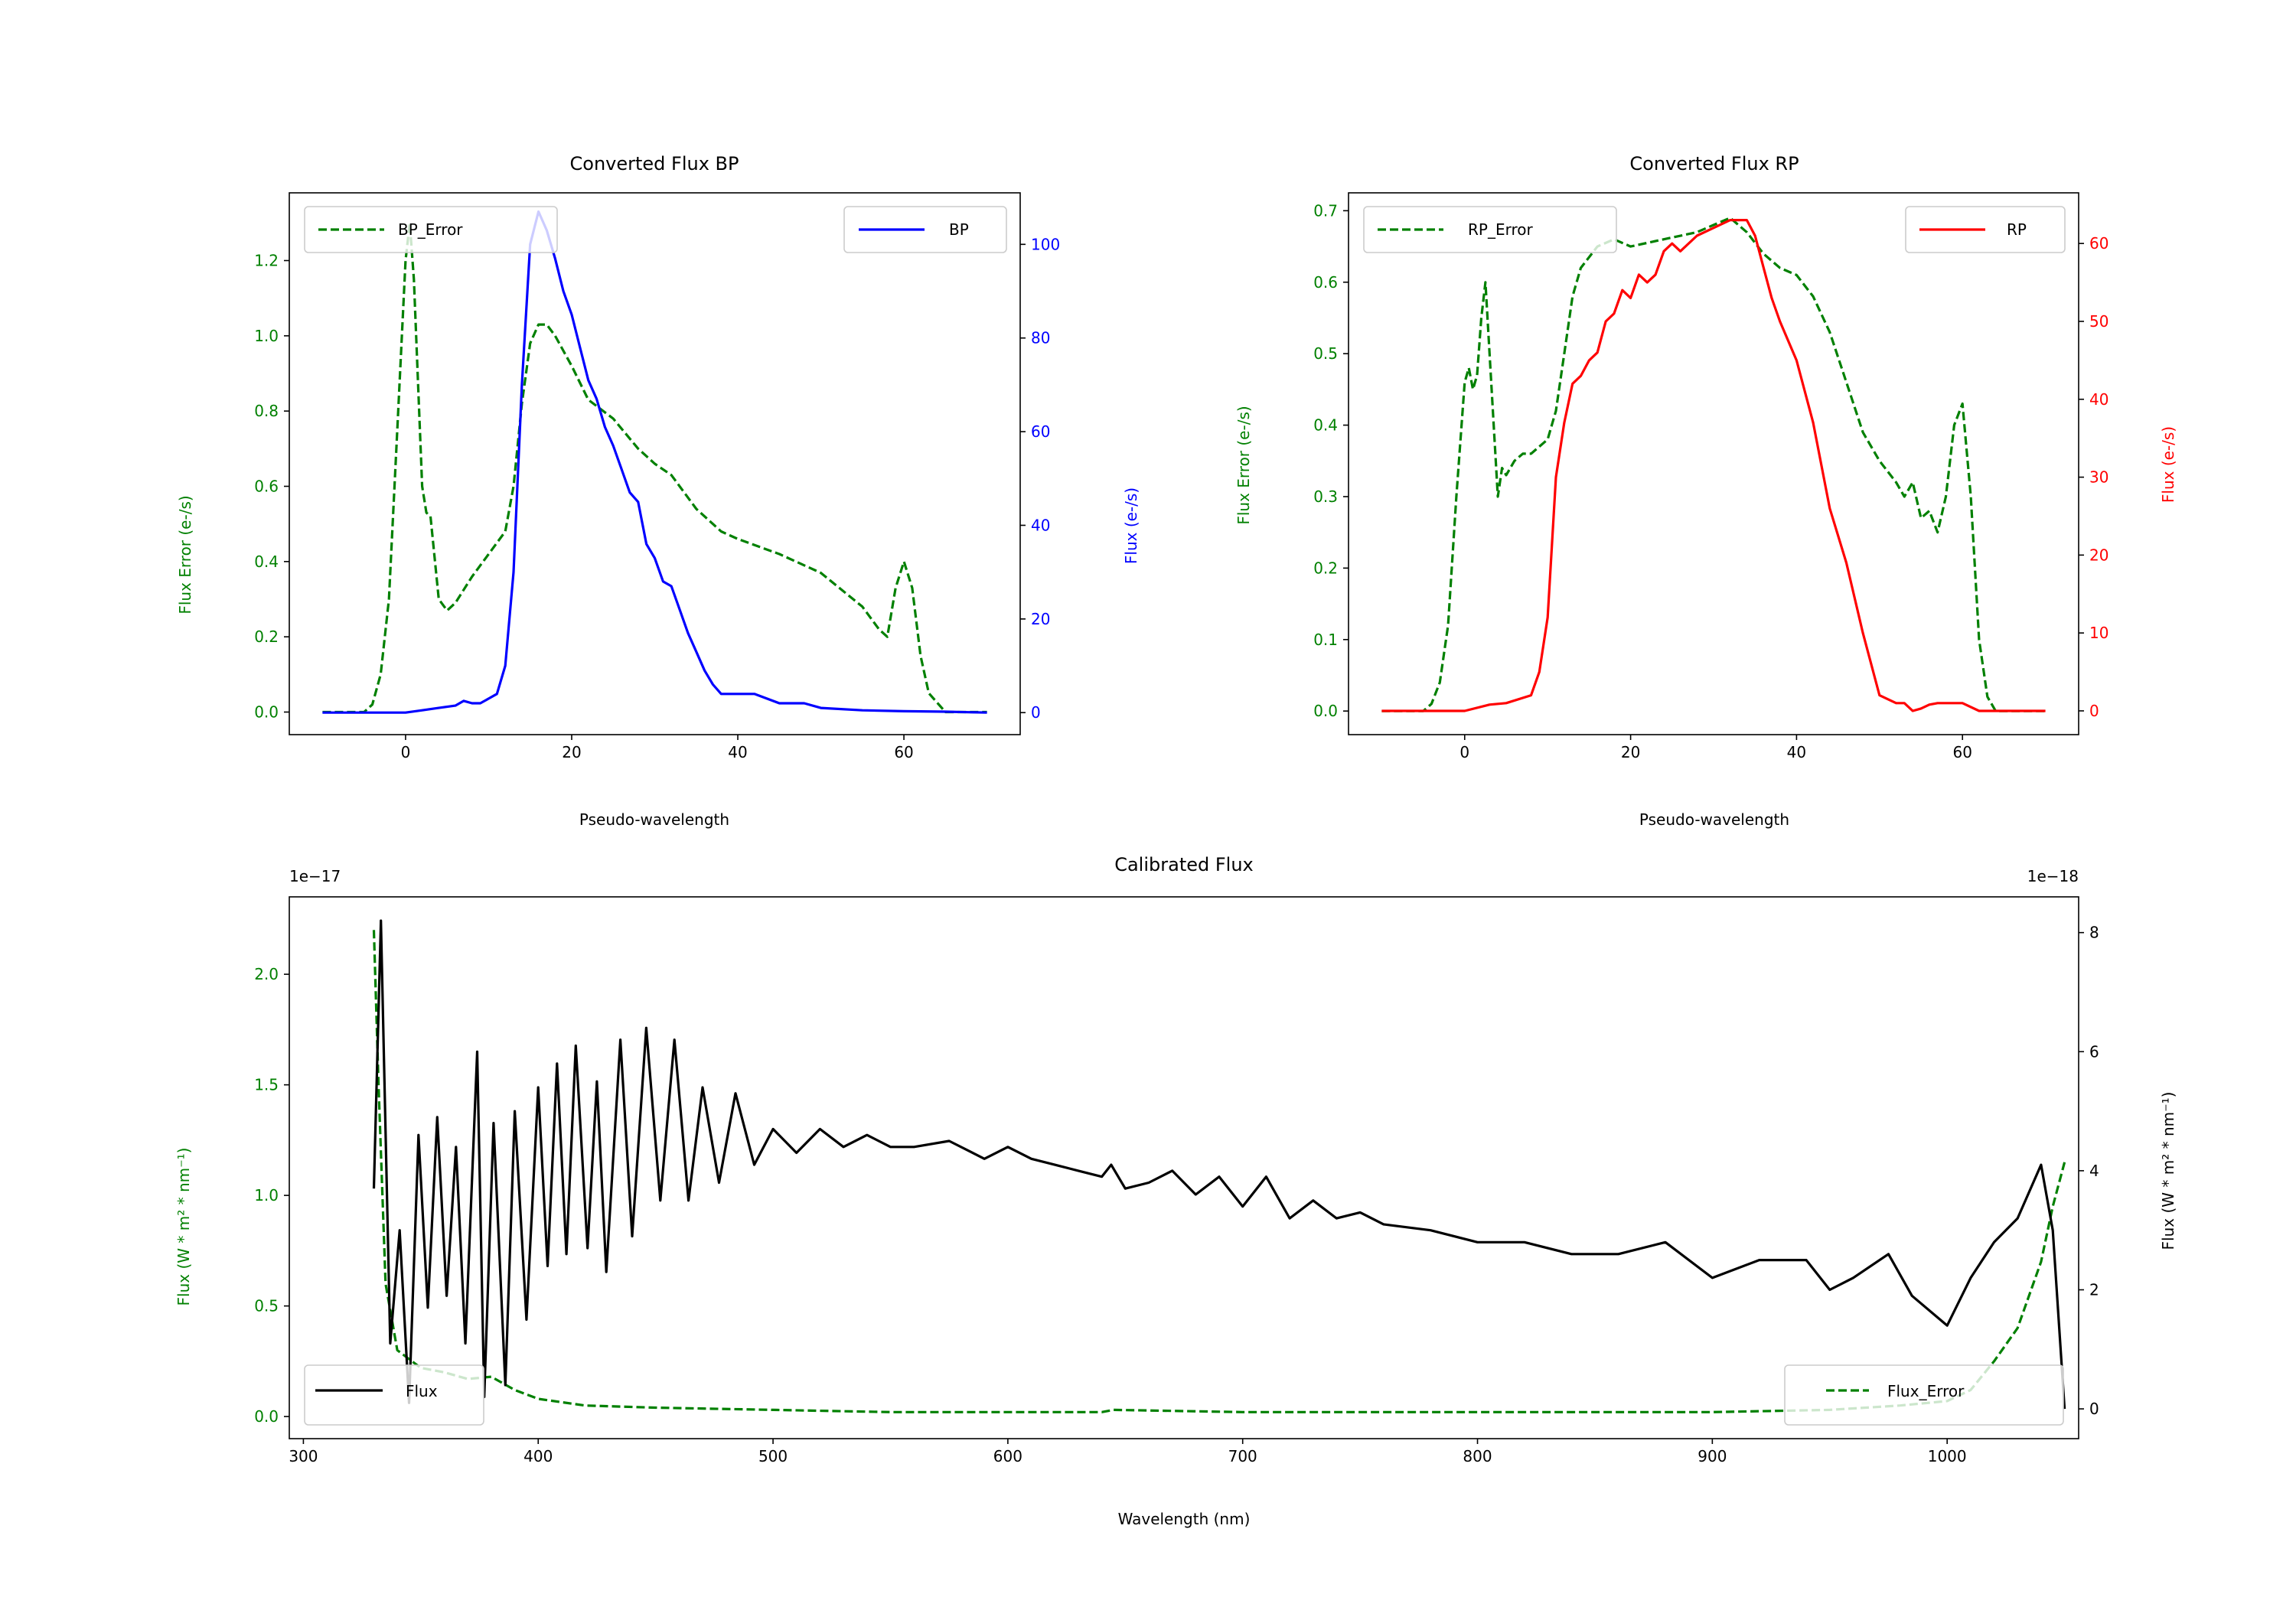  I want to click on bp-lines, so click(654, 462).